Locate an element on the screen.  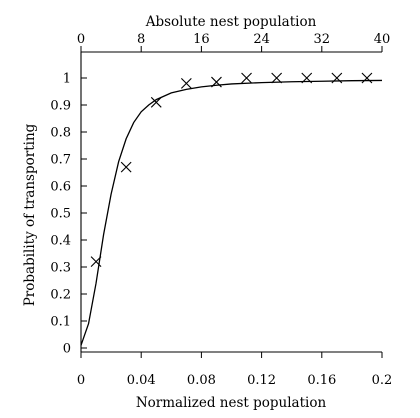
top-axis: 0 8 16 24 32 40 is located at coordinates (233, 42).